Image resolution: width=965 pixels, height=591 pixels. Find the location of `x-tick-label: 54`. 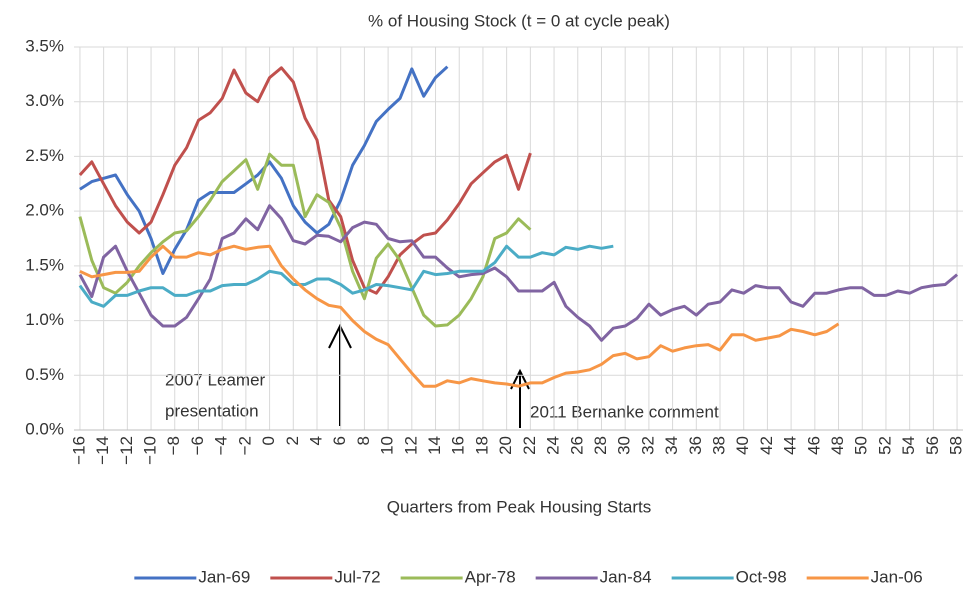

x-tick-label: 54 is located at coordinates (908, 445).